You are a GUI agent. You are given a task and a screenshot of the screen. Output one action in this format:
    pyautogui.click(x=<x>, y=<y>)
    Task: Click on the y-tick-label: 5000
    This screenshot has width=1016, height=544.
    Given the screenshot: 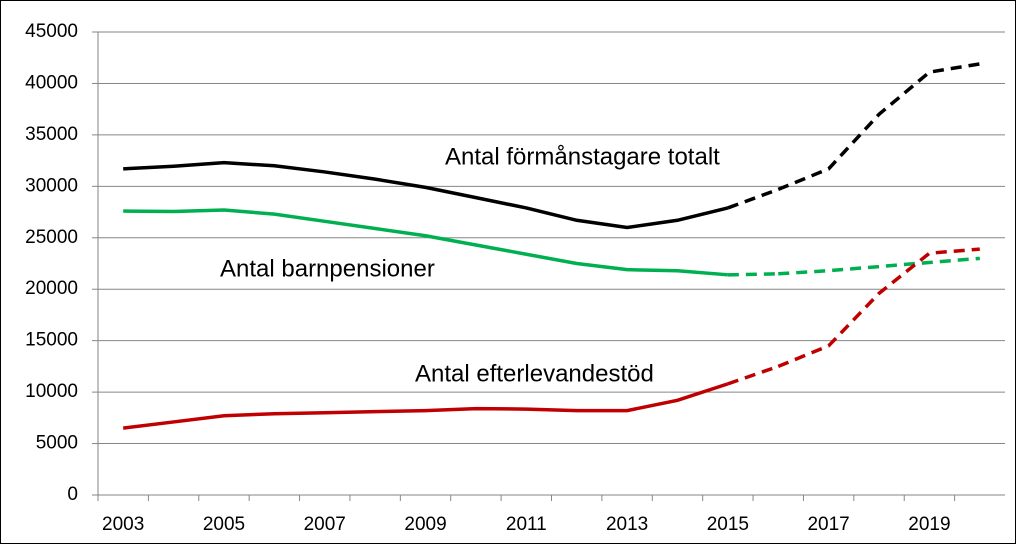 What is the action you would take?
    pyautogui.click(x=57, y=443)
    